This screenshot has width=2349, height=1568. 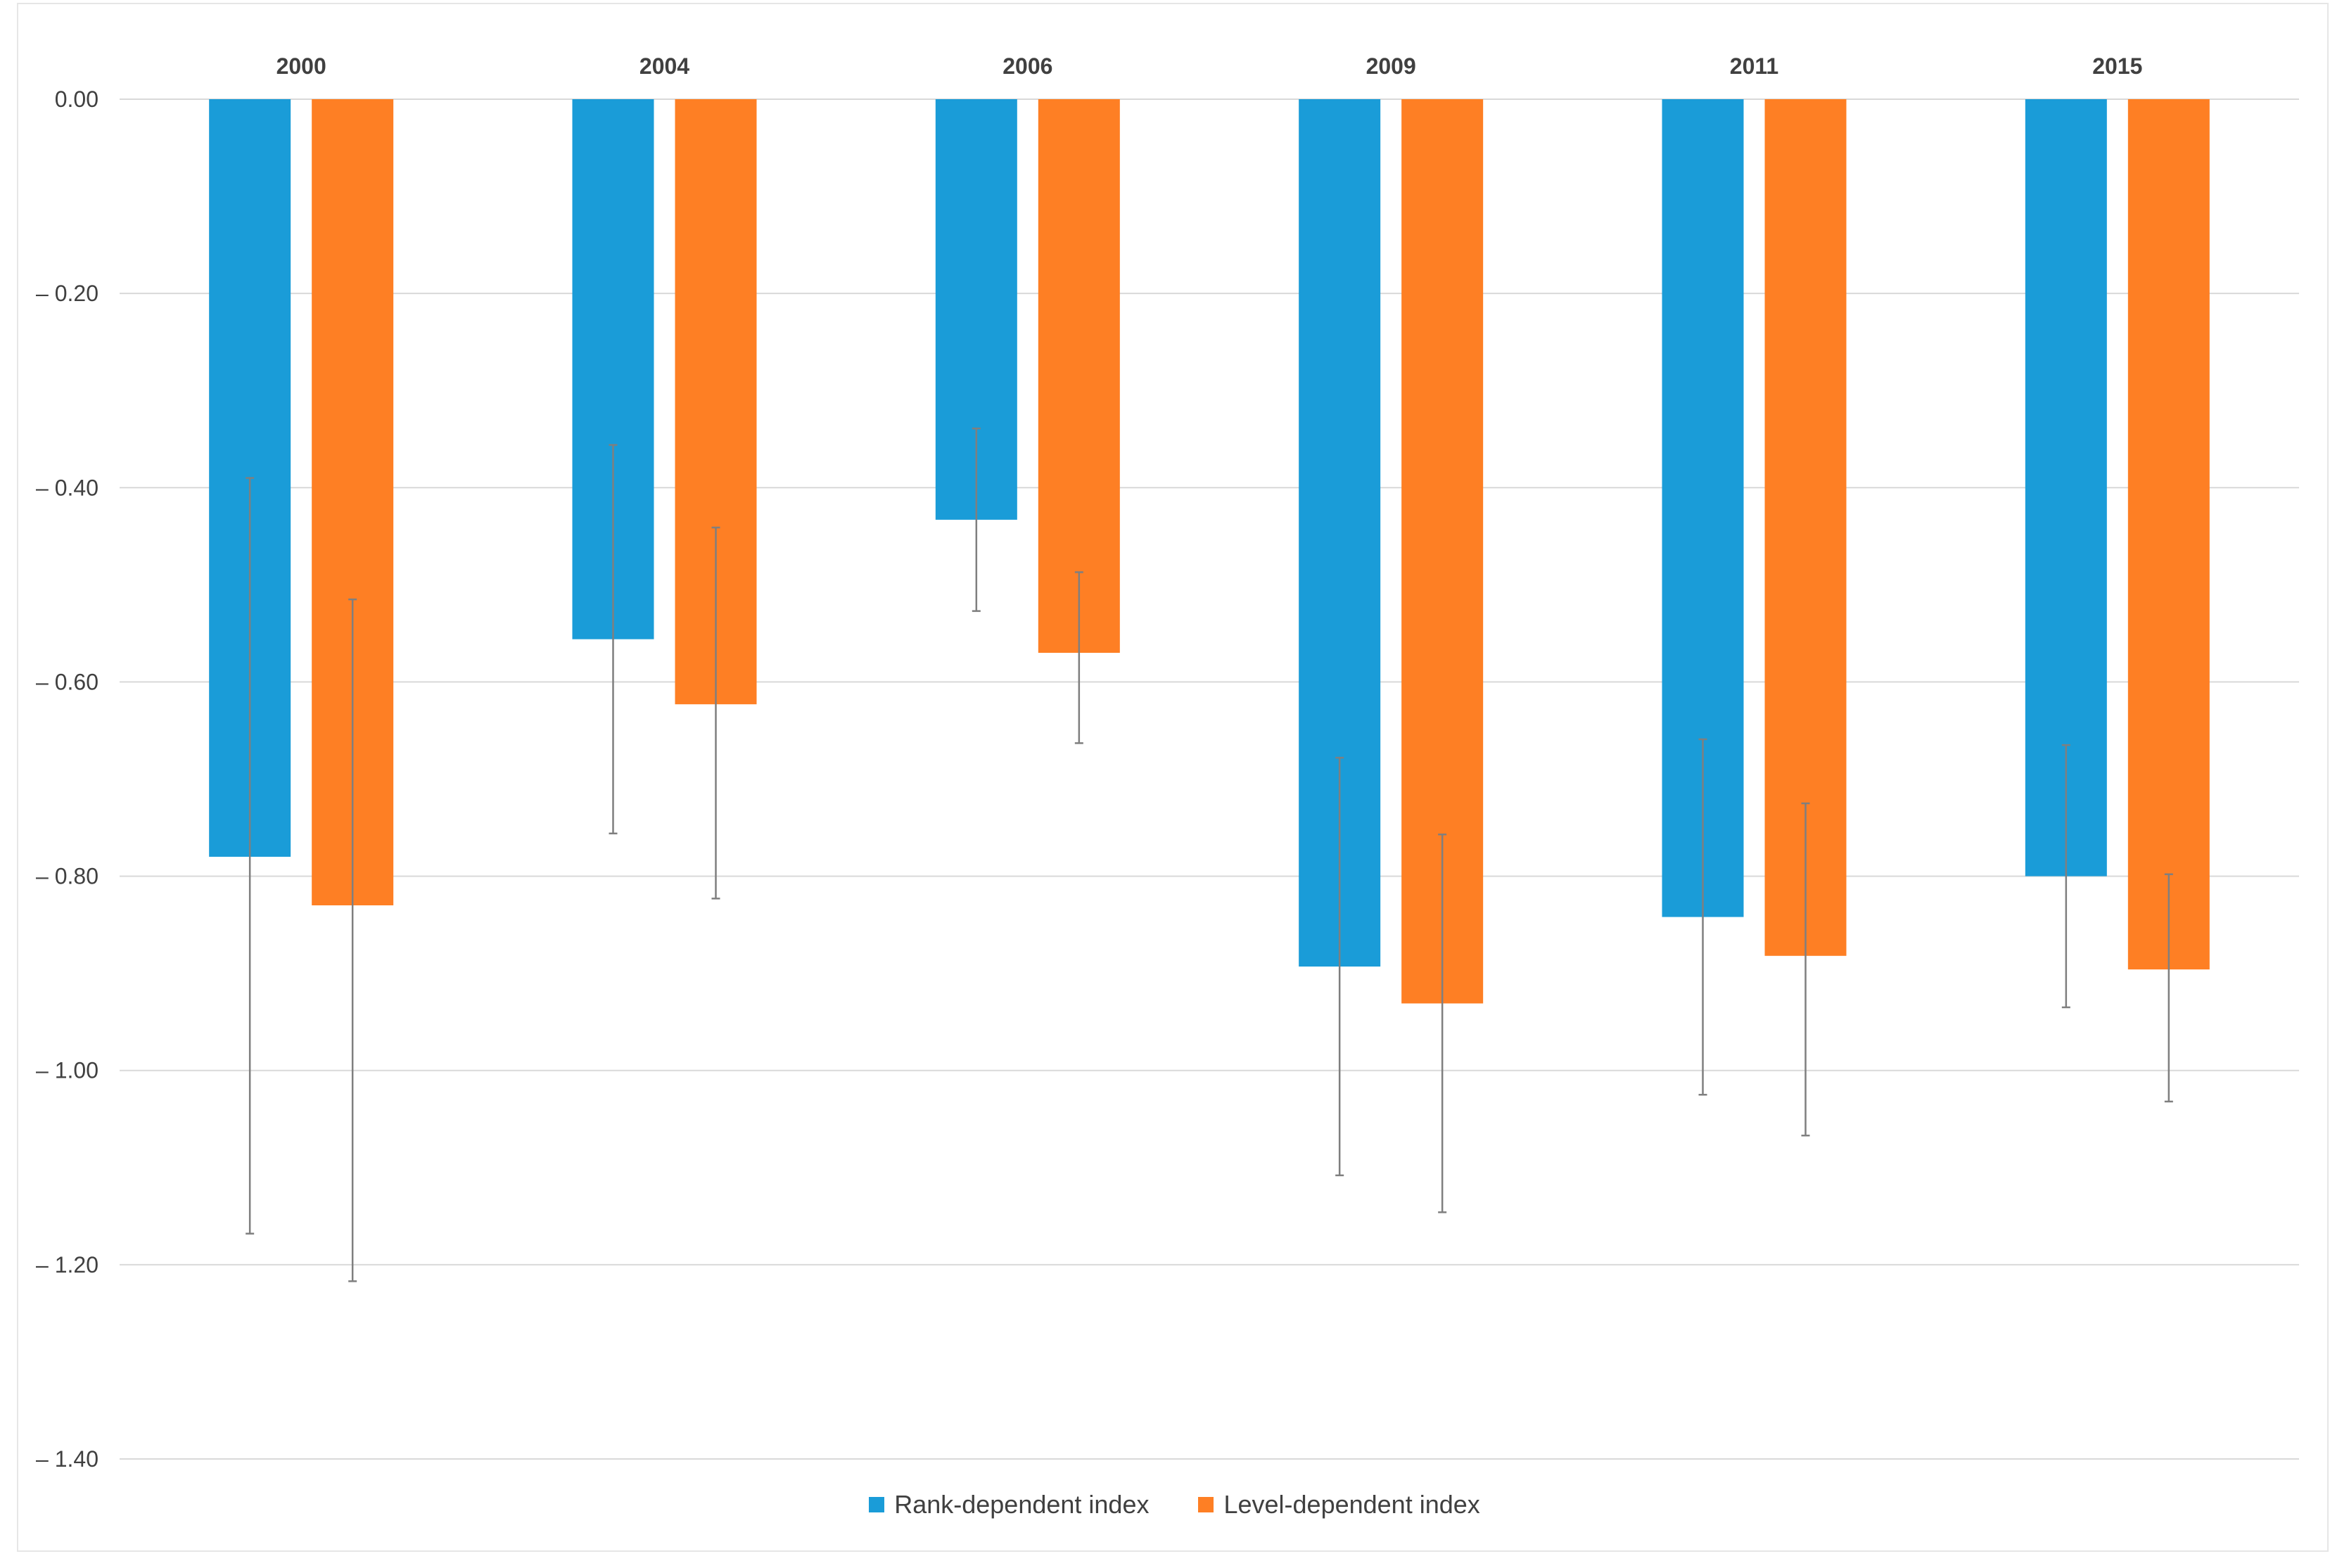 What do you see at coordinates (76, 99) in the screenshot?
I see `y-tick-label: 0.00` at bounding box center [76, 99].